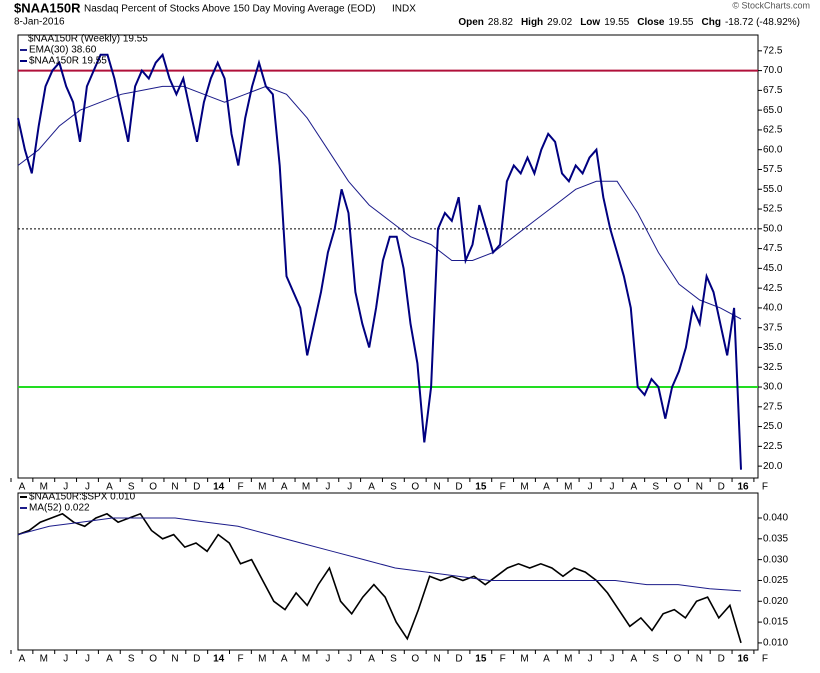 The image size is (820, 673). Describe the element at coordinates (404, 9) in the screenshot. I see `exchange: INDX` at that location.